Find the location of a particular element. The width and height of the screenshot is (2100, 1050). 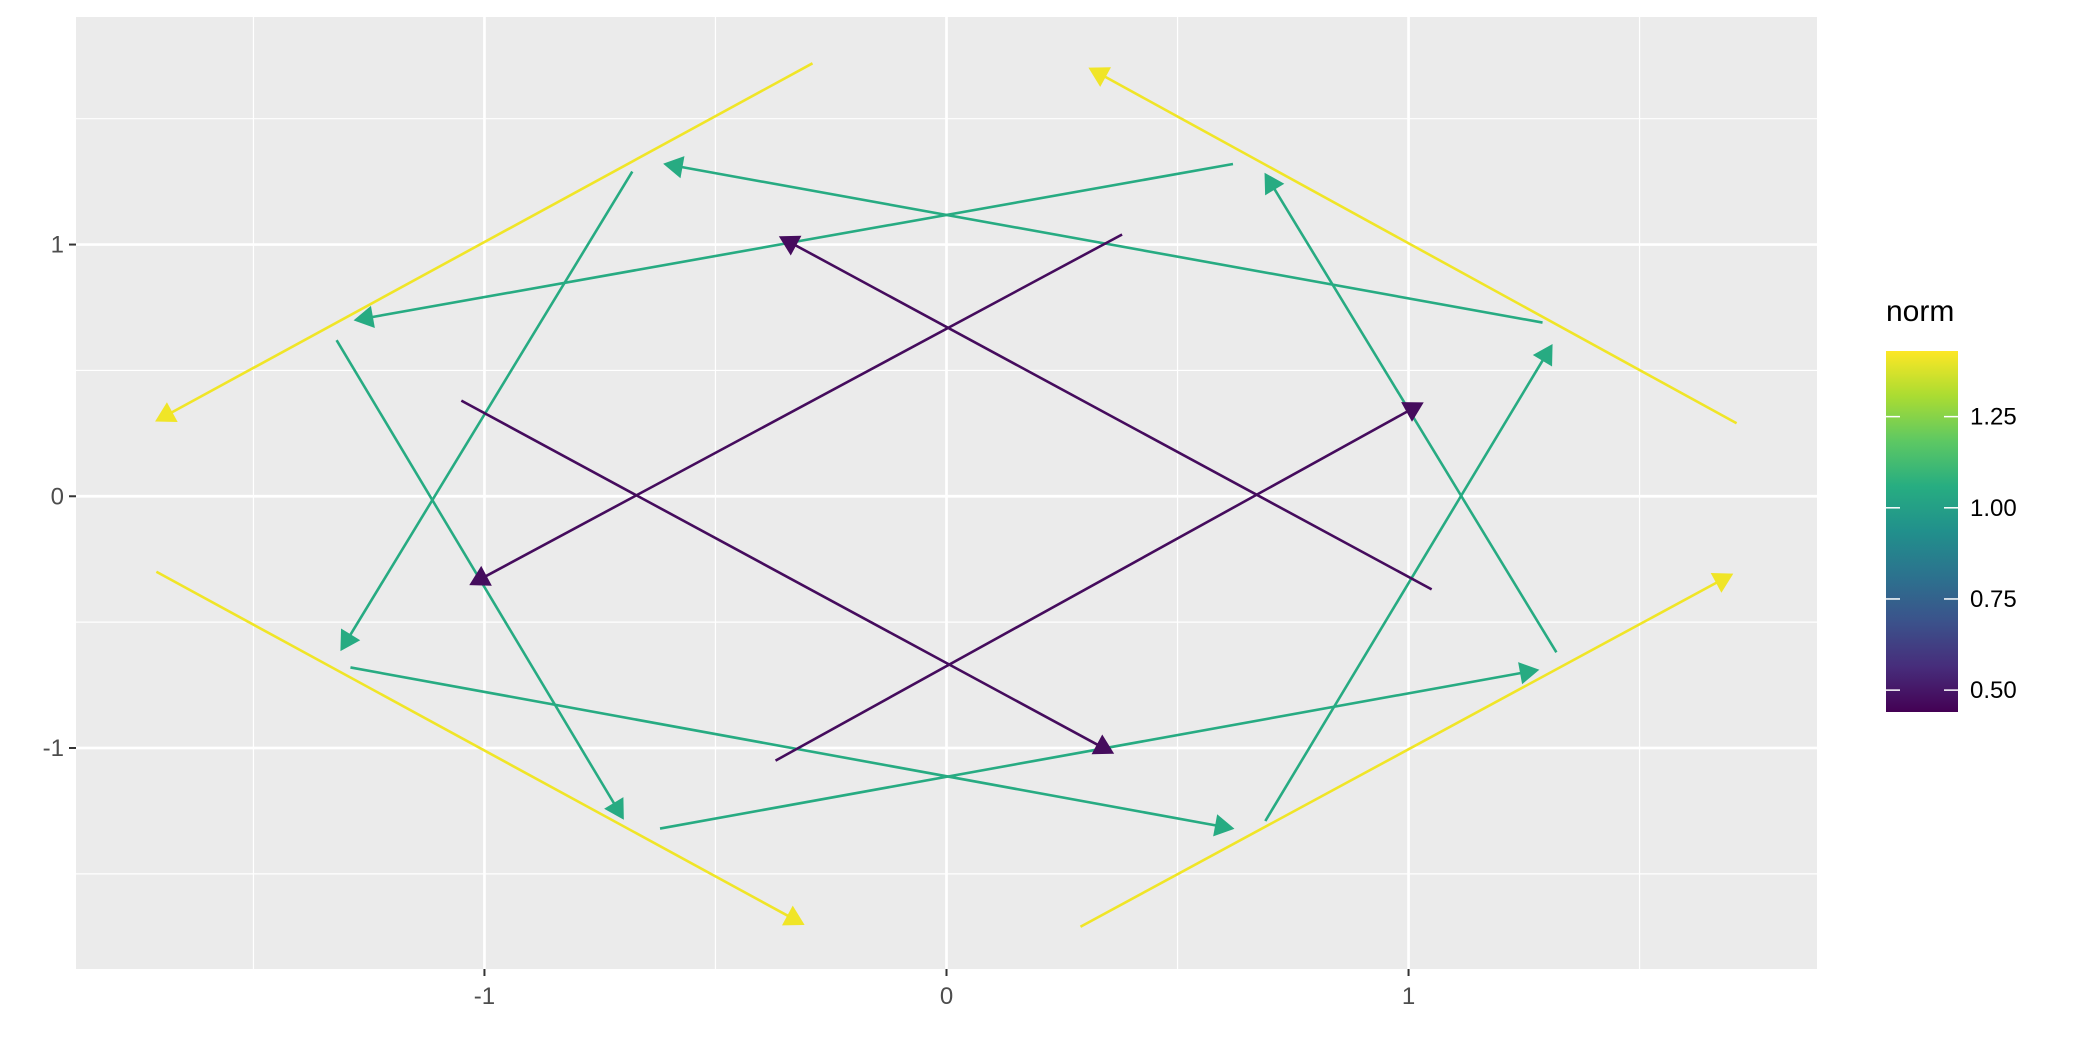

colorbar is located at coordinates (1922, 531).